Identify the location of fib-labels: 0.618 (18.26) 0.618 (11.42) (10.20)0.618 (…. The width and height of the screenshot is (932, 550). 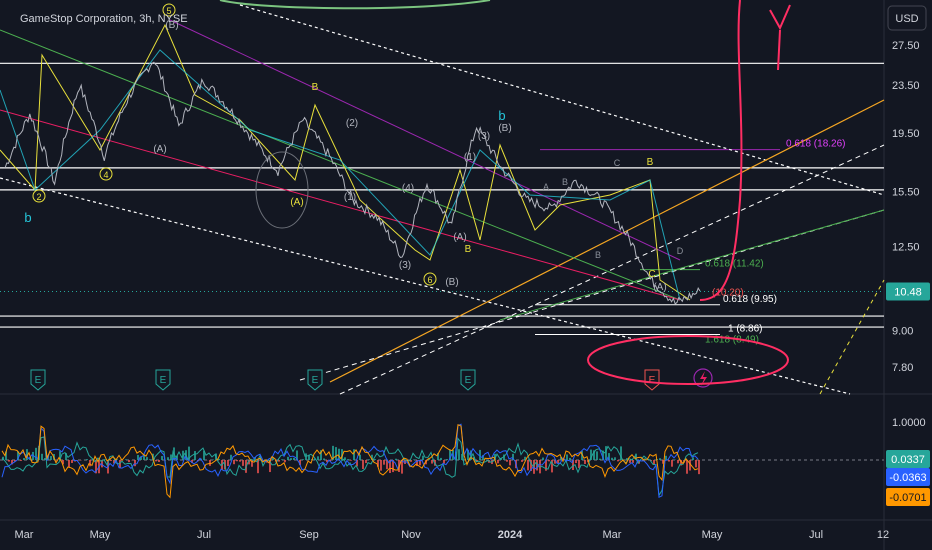
(775, 242).